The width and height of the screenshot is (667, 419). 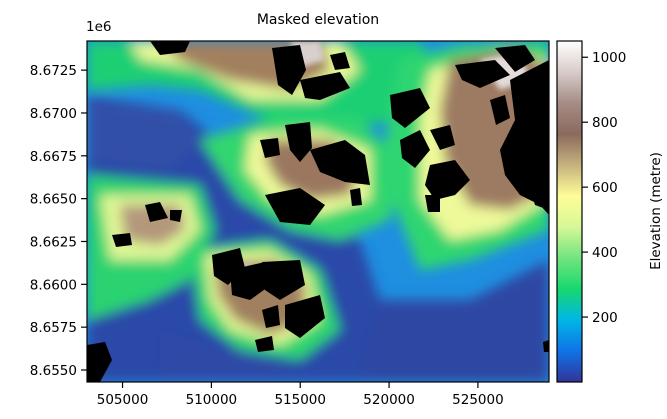 What do you see at coordinates (53, 114) in the screenshot?
I see `y-tick-label: 8.6700` at bounding box center [53, 114].